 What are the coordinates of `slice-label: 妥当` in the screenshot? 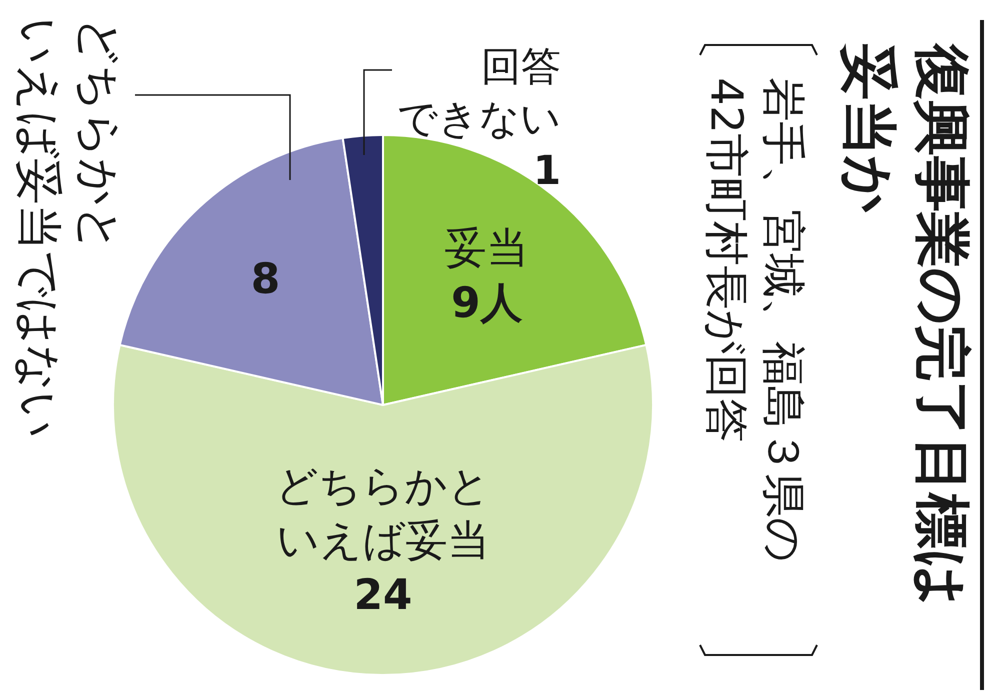 It's located at (486, 247).